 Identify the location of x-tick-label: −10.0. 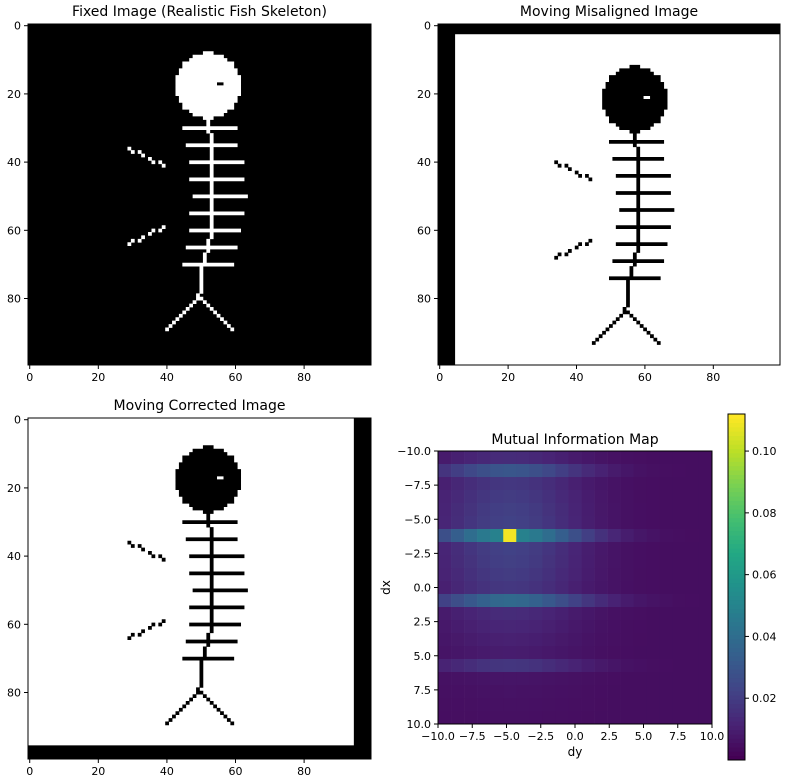
(438, 736).